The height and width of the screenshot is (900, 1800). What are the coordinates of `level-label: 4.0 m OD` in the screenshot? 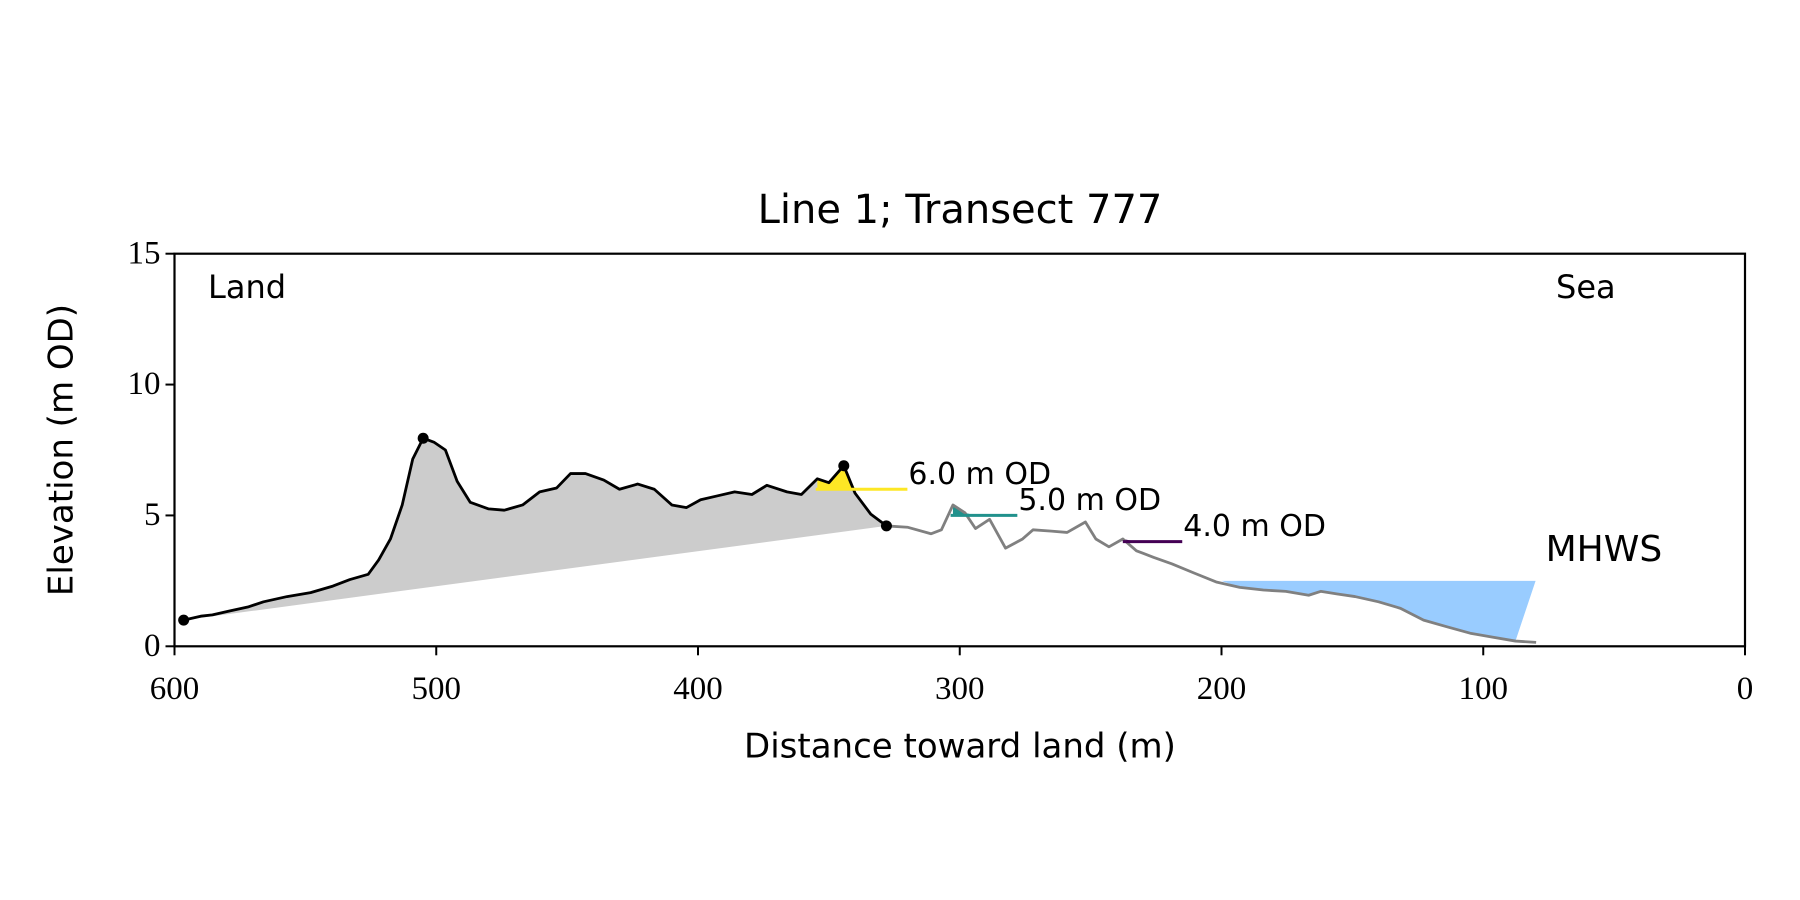 It's located at (1254, 526).